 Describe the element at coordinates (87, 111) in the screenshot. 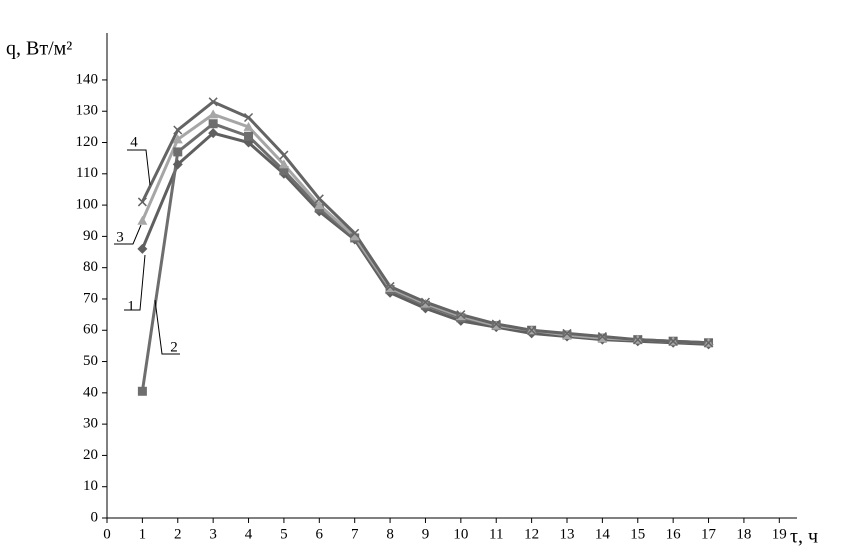

I see `y-tick-label: 130` at that location.